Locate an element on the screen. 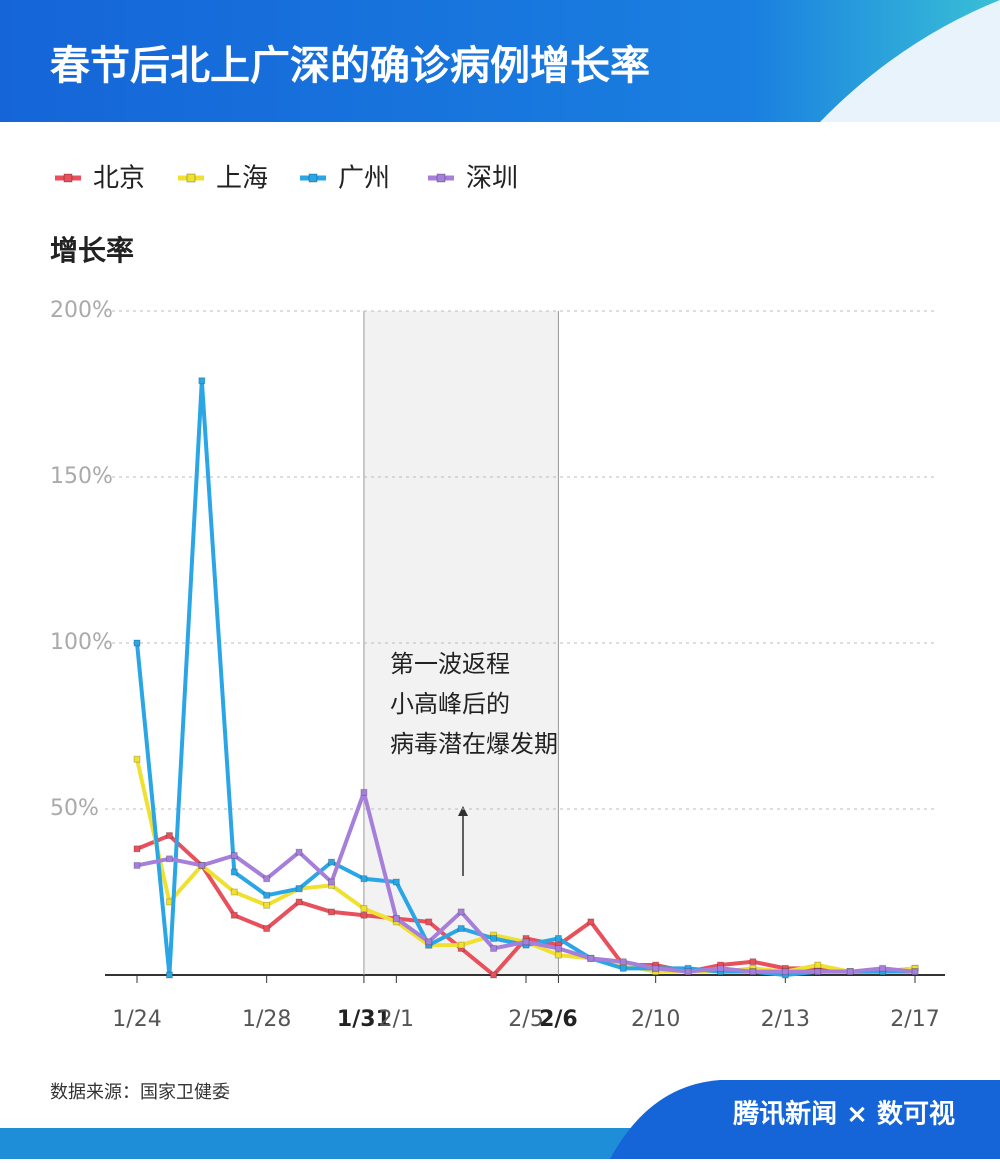 Image resolution: width=1000 pixels, height=1163 pixels. x-tick-label: 2/13 is located at coordinates (785, 1019).